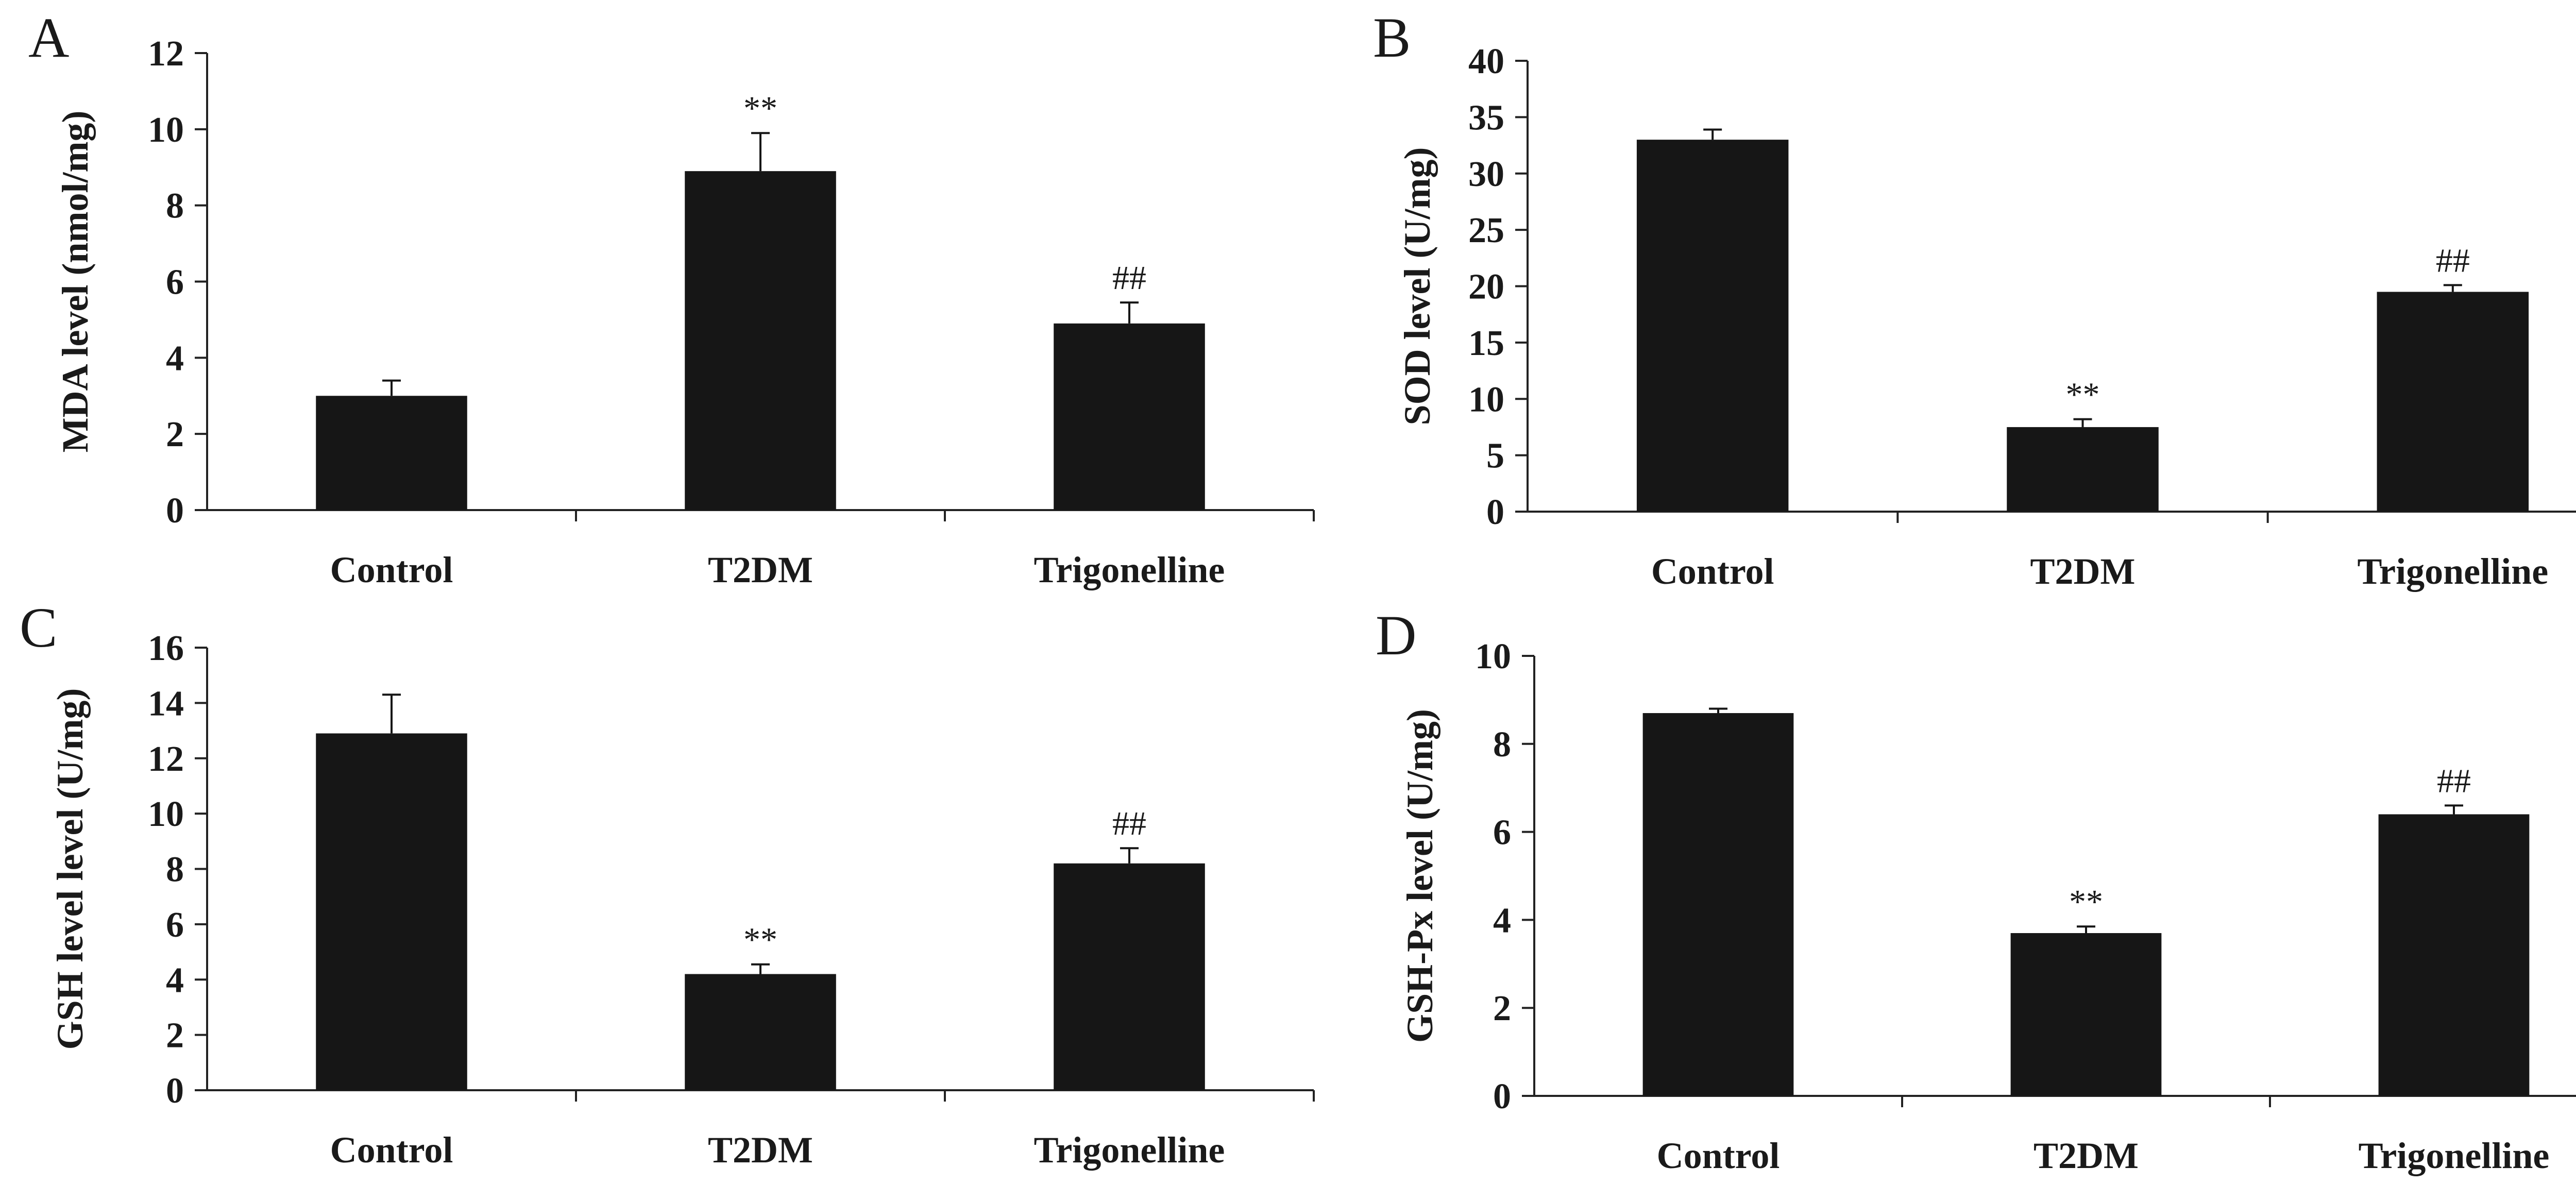 Image resolution: width=2576 pixels, height=1201 pixels. Describe the element at coordinates (1486, 174) in the screenshot. I see `y-tick-label: 30` at that location.